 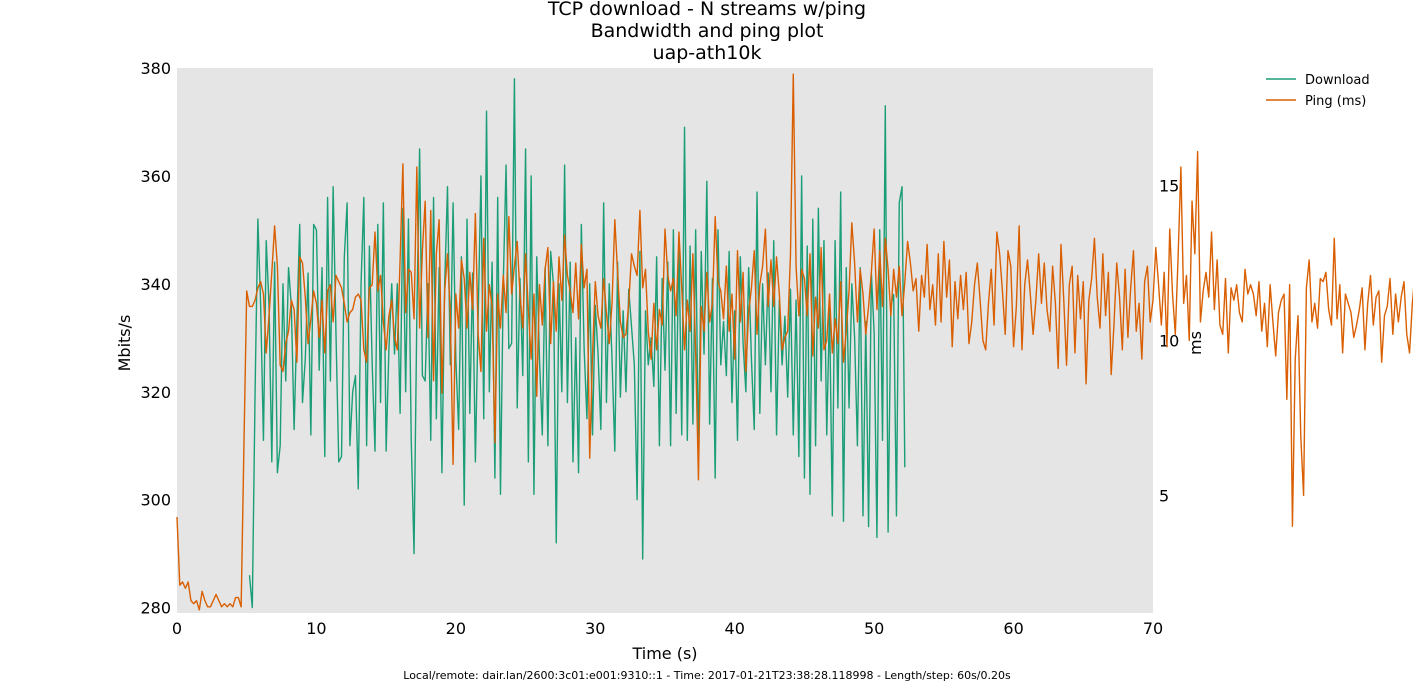 What do you see at coordinates (706, 10) in the screenshot?
I see `chart-title-line-1: TCP download - N streams w/ping` at bounding box center [706, 10].